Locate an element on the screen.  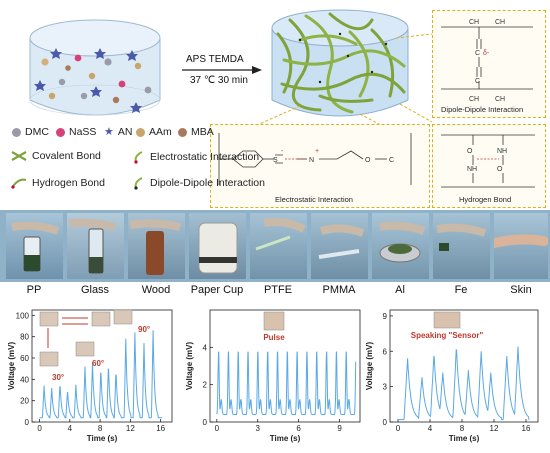
legend-item-covalent: Covalent Bond is located at coordinates (55, 156).